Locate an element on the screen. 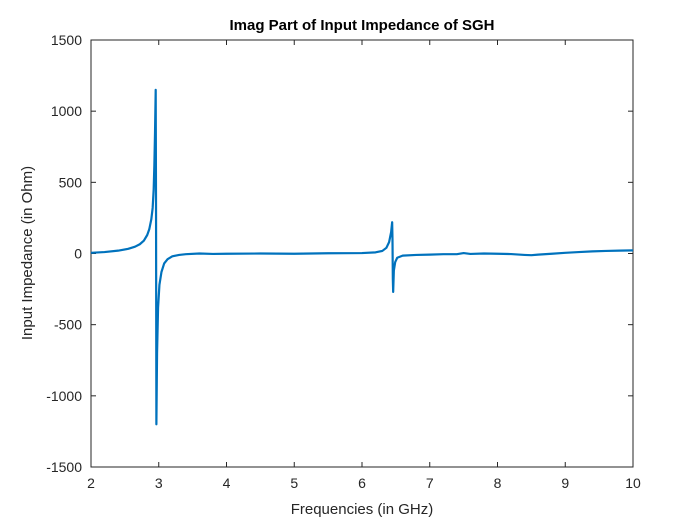 This screenshot has height=525, width=700. x-tick-label: 10 is located at coordinates (633, 483).